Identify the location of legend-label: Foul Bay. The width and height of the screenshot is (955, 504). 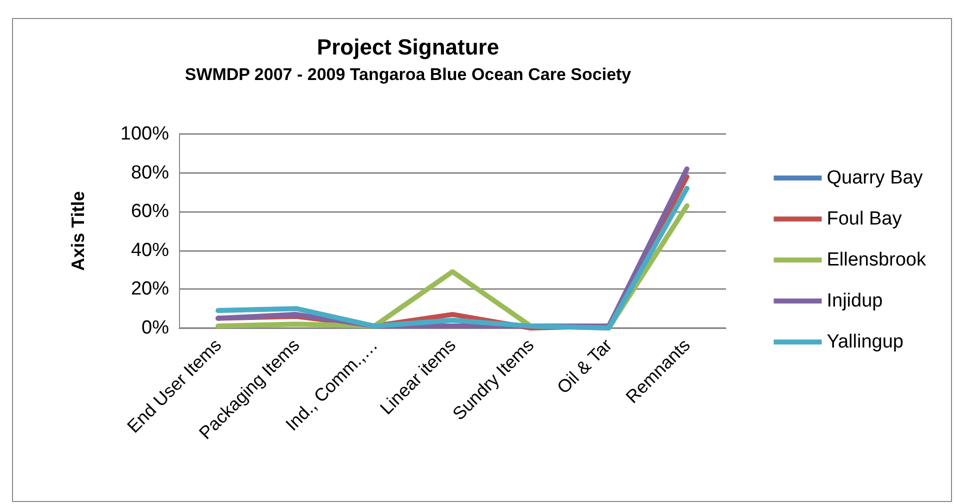
(864, 219).